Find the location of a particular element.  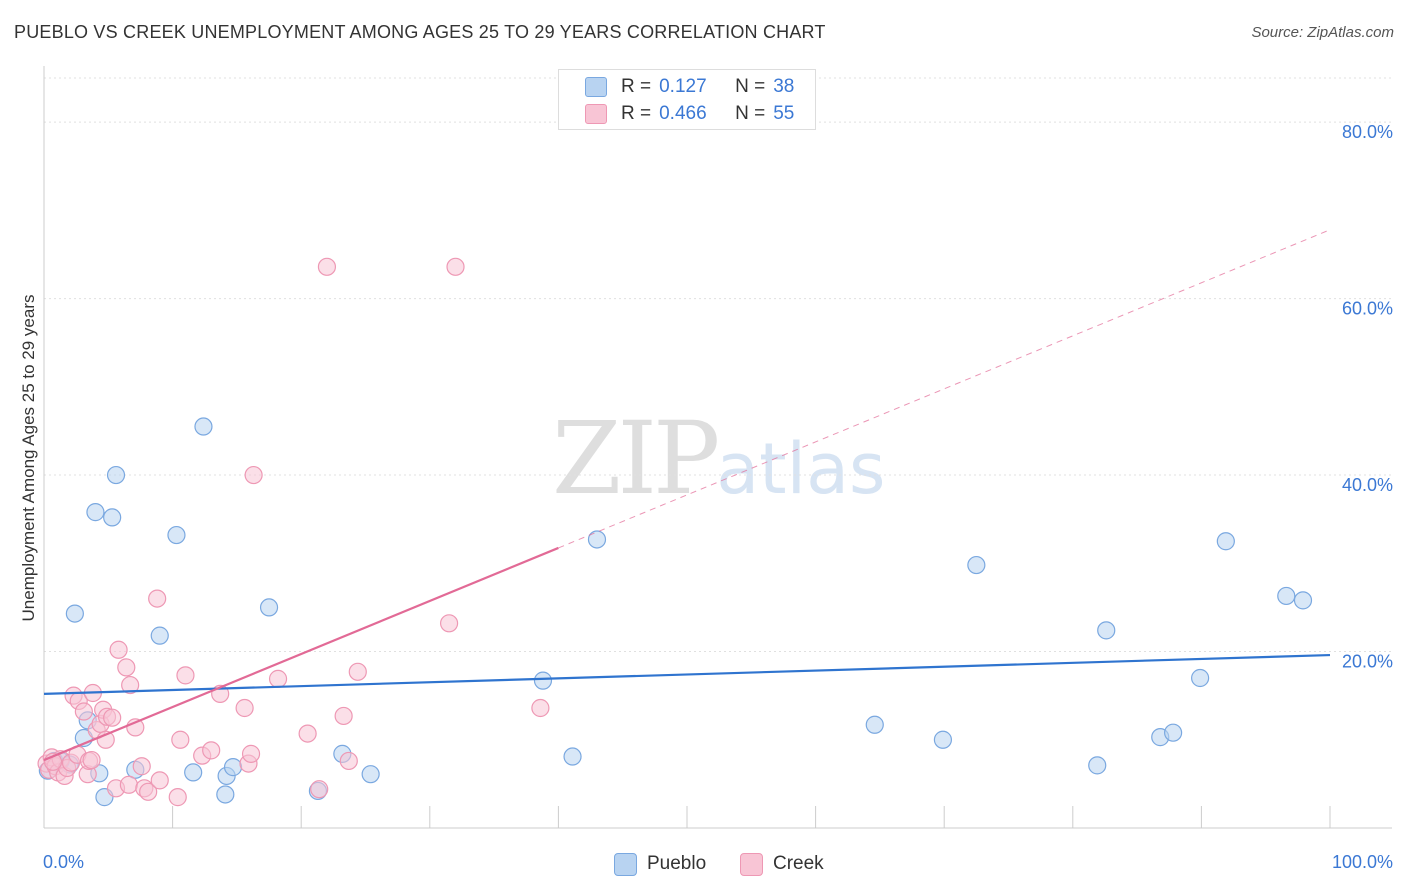

bottom-legend-creek: Creek is located at coordinates (782, 864).